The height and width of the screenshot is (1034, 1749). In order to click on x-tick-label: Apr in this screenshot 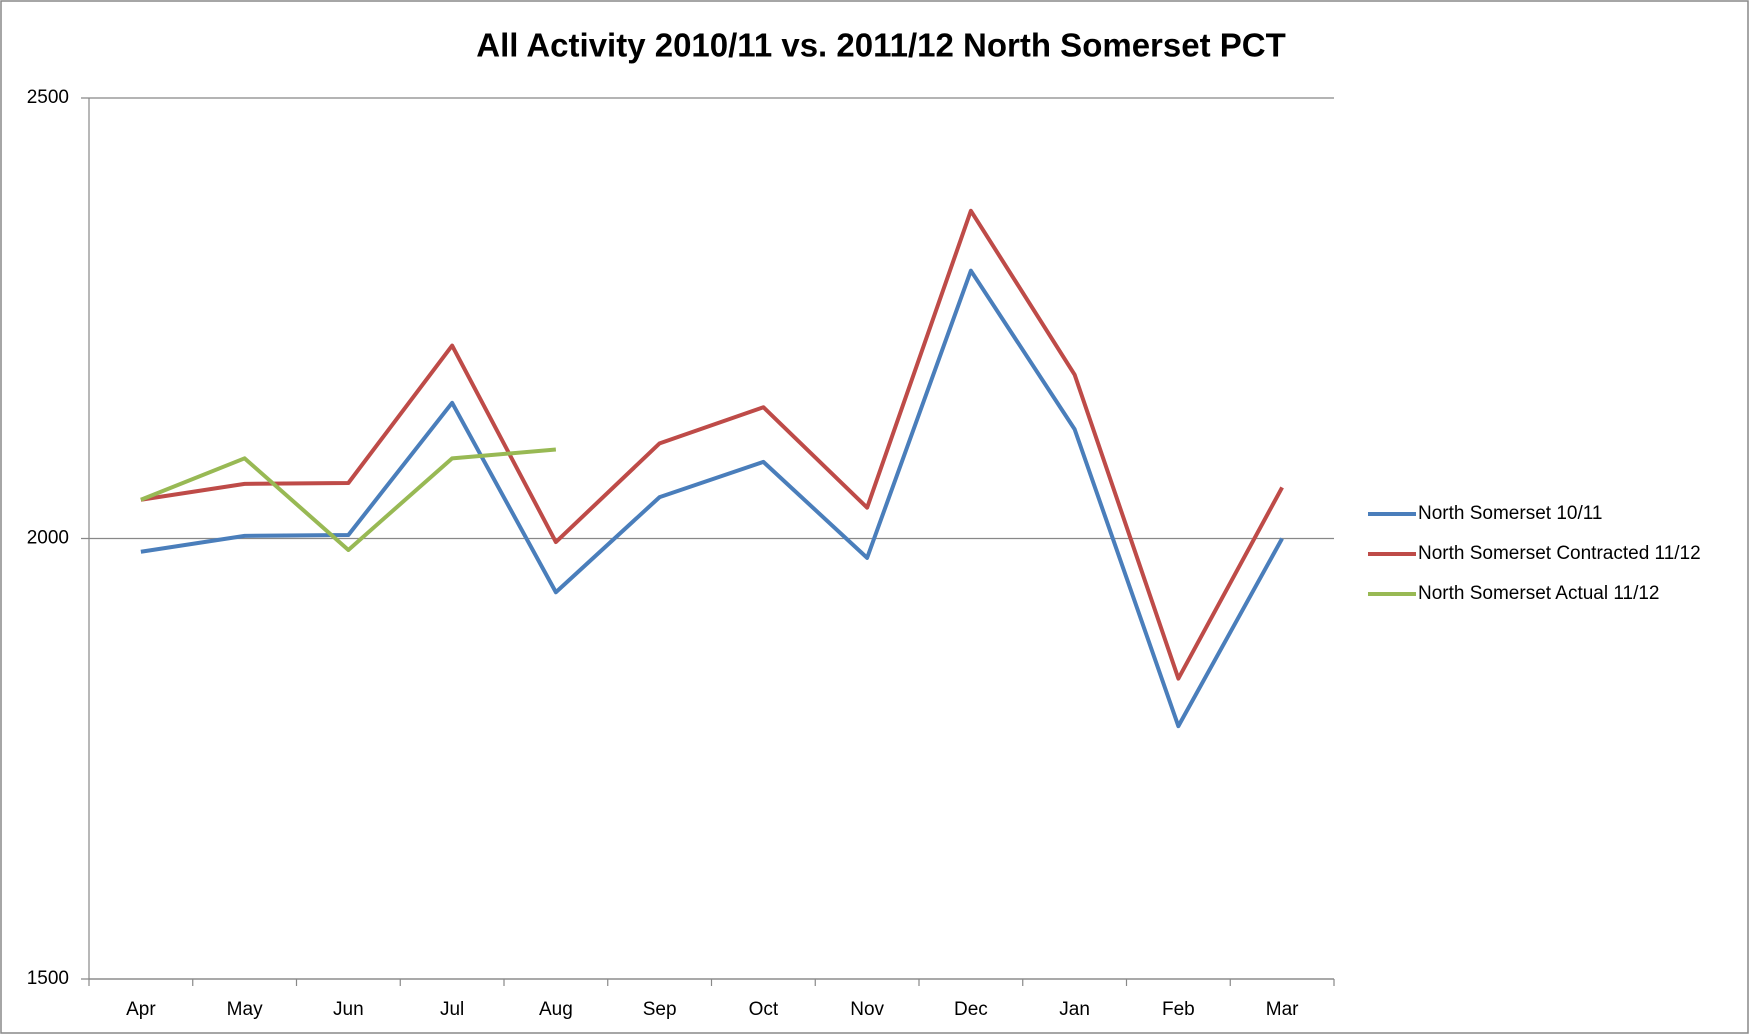, I will do `click(141, 1009)`.